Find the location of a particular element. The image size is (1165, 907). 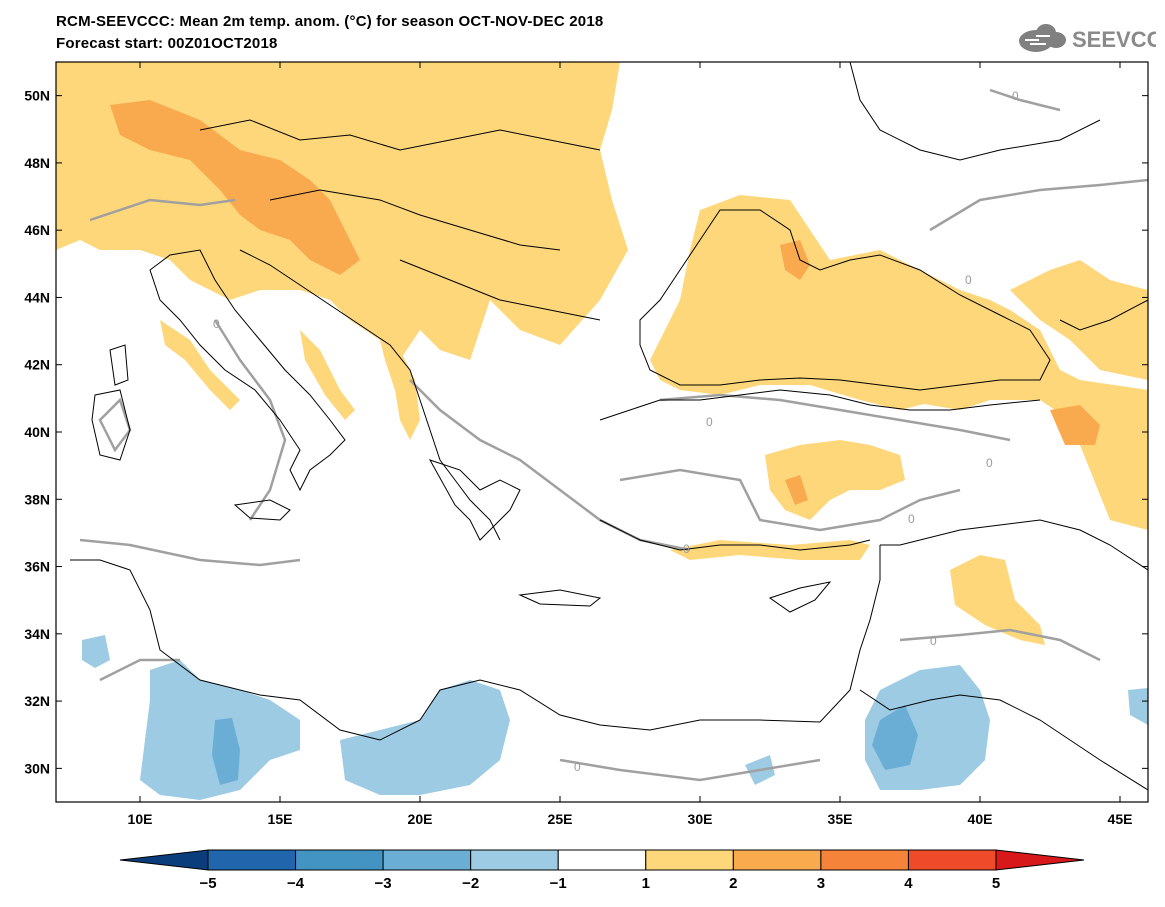

logo-text: SEEVCCC is located at coordinates (1114, 39).